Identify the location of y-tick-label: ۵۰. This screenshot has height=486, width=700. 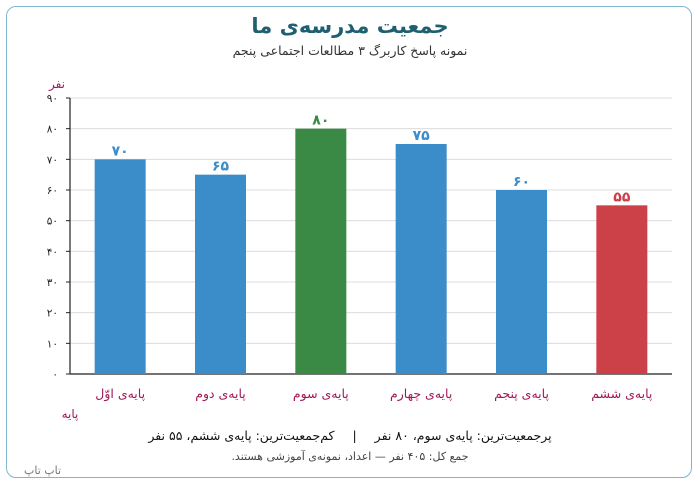
(52, 222).